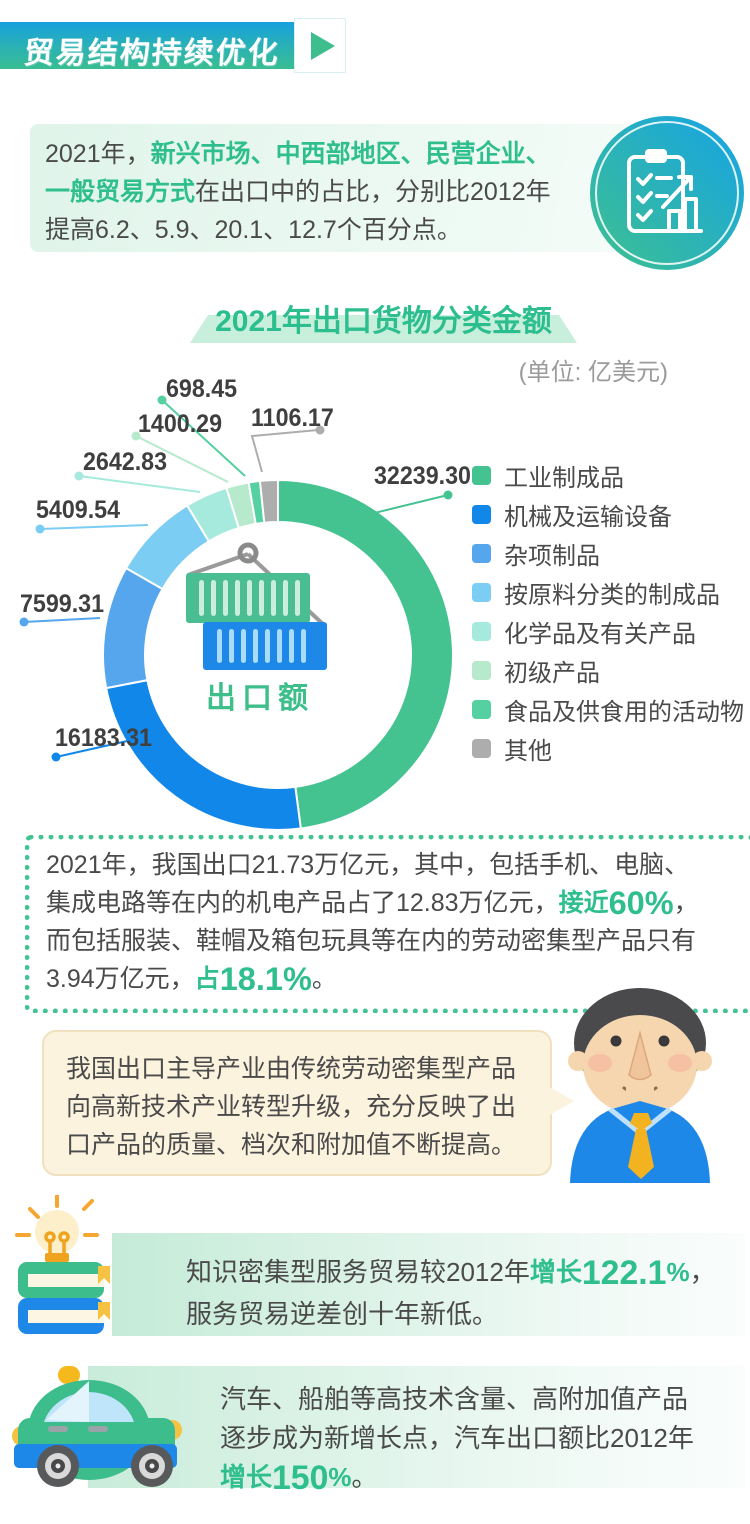 This screenshot has width=750, height=1524. Describe the element at coordinates (609, 553) in the screenshot. I see `legend-item-2: 杂项制品` at that location.